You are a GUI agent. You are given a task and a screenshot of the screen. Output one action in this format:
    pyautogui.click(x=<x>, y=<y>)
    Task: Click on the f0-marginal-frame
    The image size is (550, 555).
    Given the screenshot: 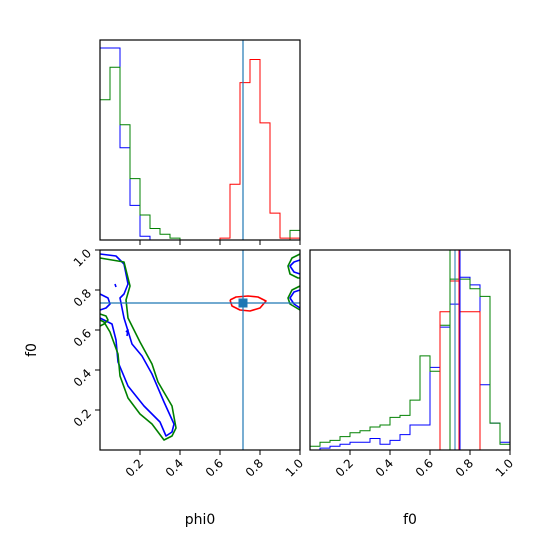 What is the action you would take?
    pyautogui.click(x=410, y=350)
    